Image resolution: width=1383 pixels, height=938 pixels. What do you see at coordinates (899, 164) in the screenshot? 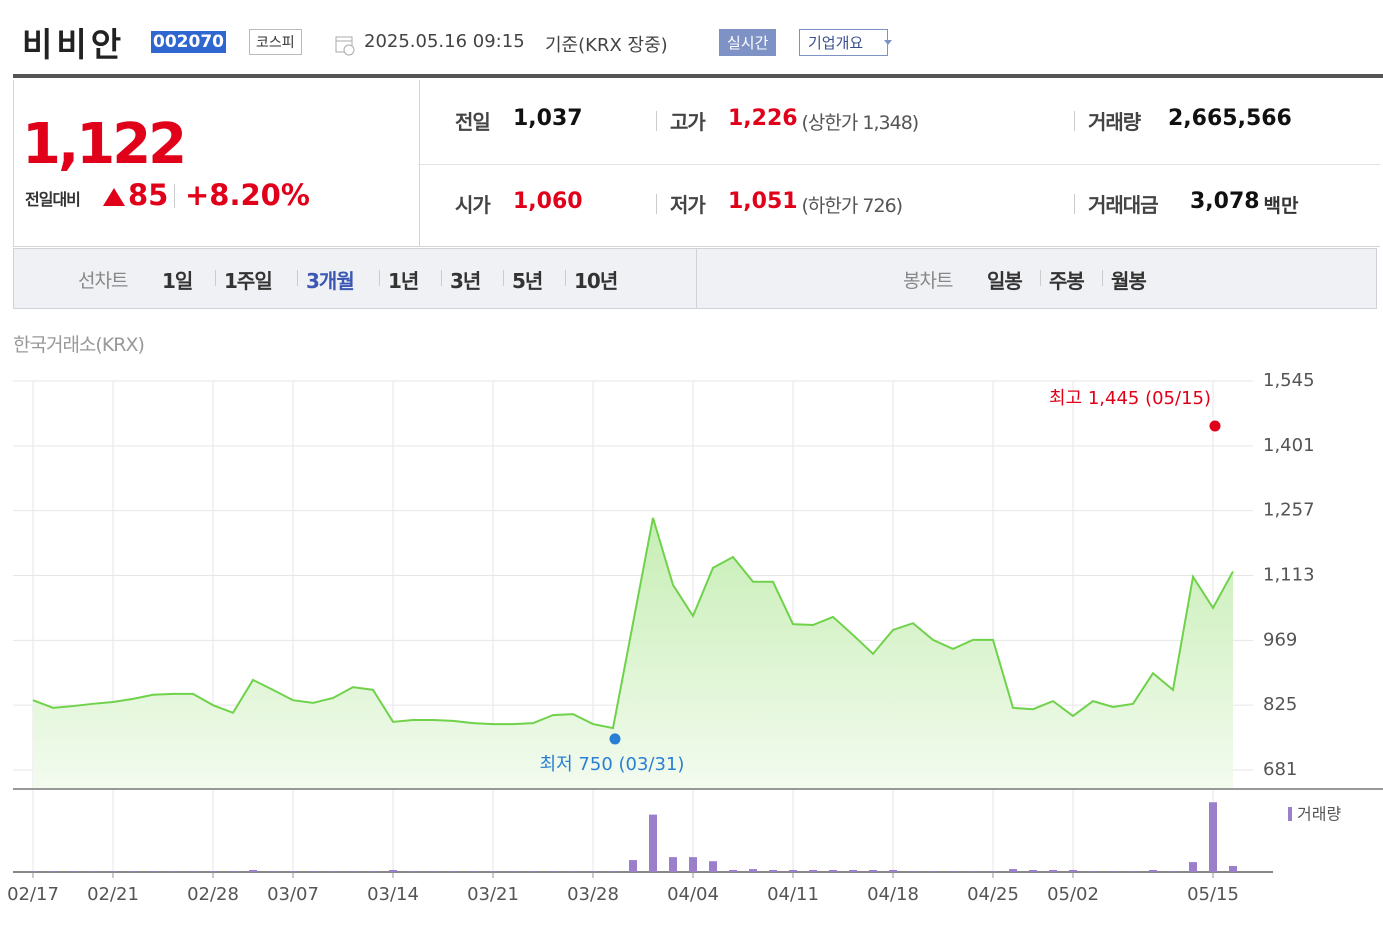
I see `stats-divider` at bounding box center [899, 164].